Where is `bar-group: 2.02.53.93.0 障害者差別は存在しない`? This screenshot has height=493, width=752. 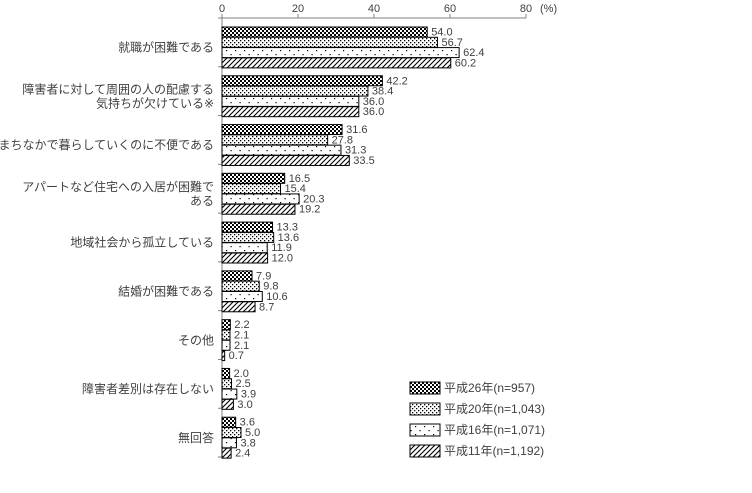
bar-group: 2.02.53.93.0 障害者差別は存在しない is located at coordinates (169, 389).